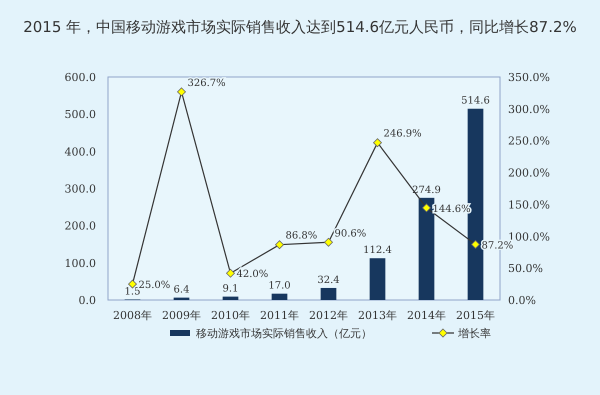 This screenshot has width=600, height=395. What do you see at coordinates (230, 315) in the screenshot?
I see `x-tick-label: 2010年` at bounding box center [230, 315].